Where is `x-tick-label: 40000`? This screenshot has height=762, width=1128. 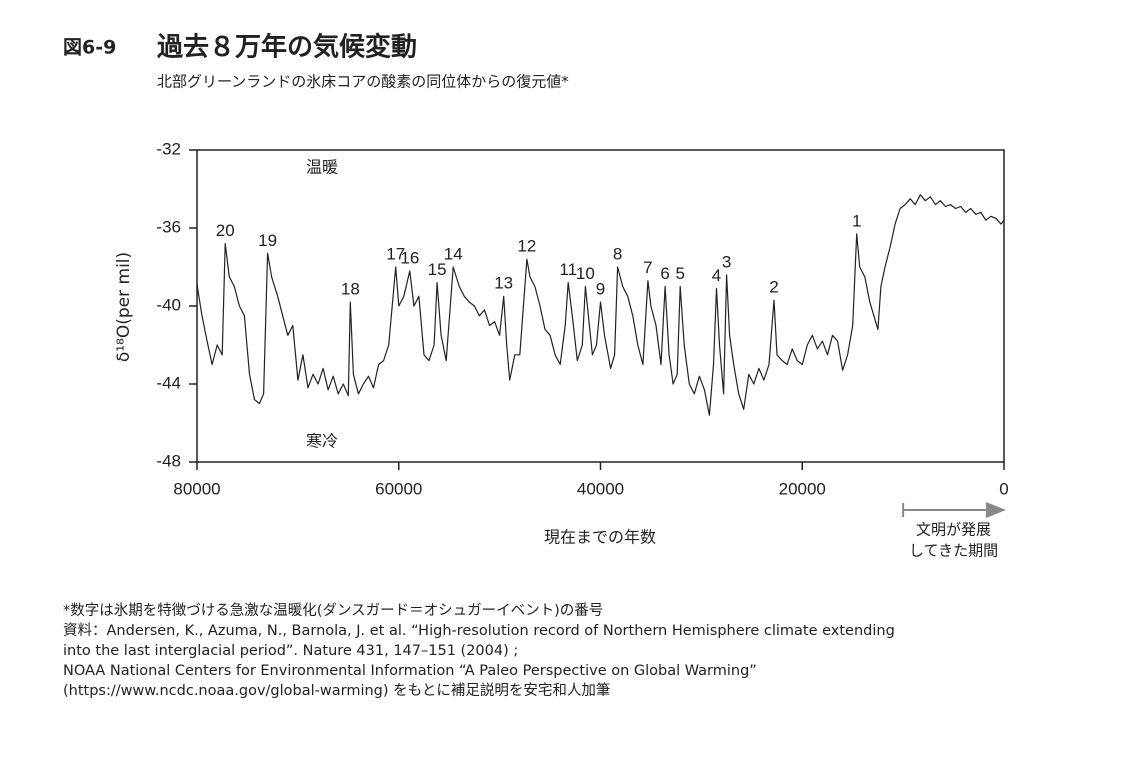
x-tick-label: 40000 is located at coordinates (600, 488).